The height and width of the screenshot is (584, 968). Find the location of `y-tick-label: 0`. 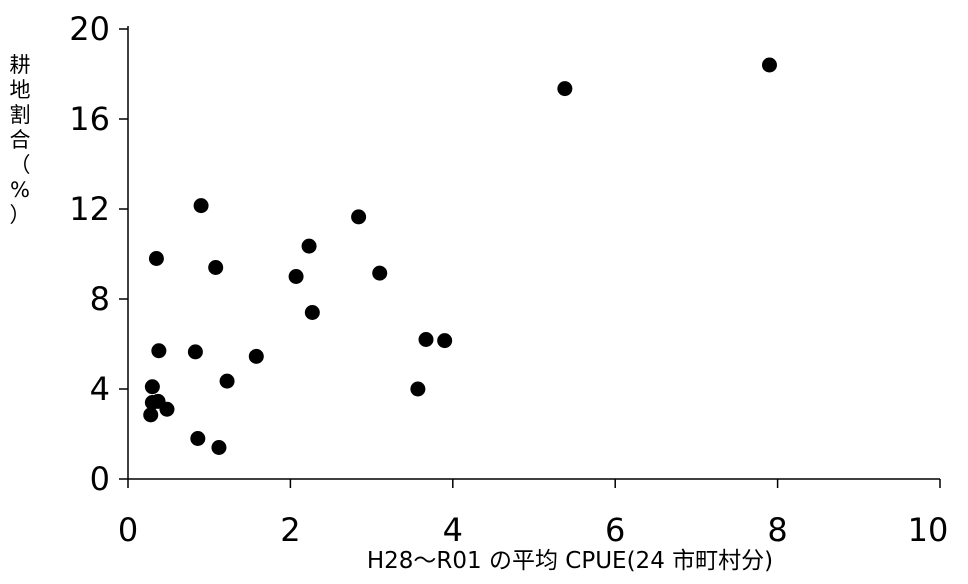

y-tick-label: 0 is located at coordinates (100, 479).